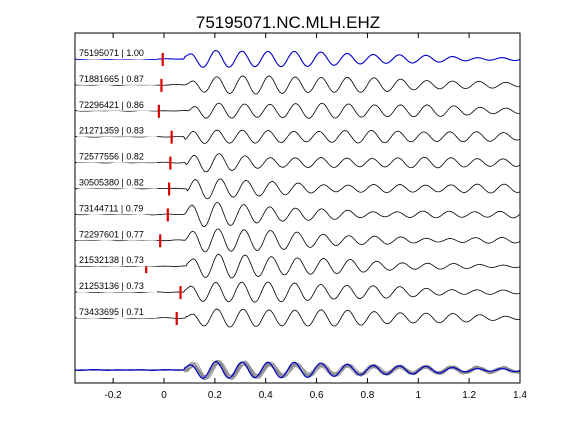  What do you see at coordinates (520, 395) in the screenshot?
I see `x-tick-label: 1.4` at bounding box center [520, 395].